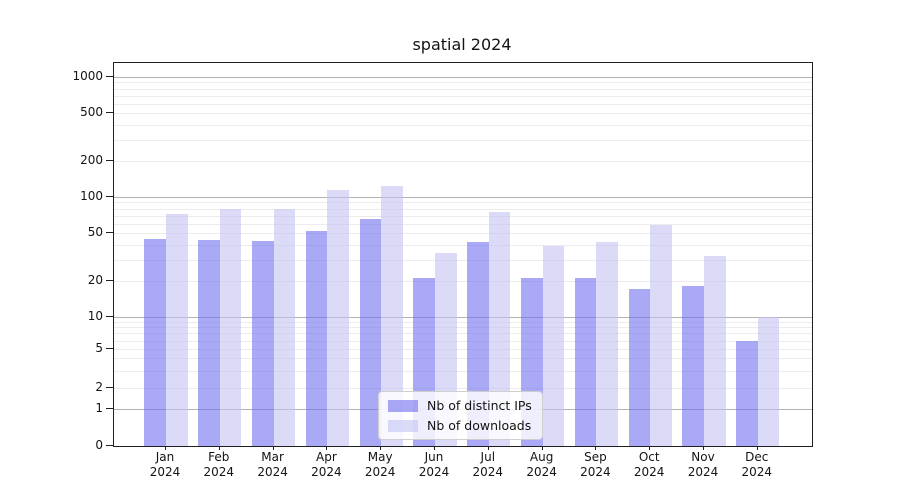  What do you see at coordinates (541, 457) in the screenshot?
I see `xtick-label-line: Aug` at bounding box center [541, 457].